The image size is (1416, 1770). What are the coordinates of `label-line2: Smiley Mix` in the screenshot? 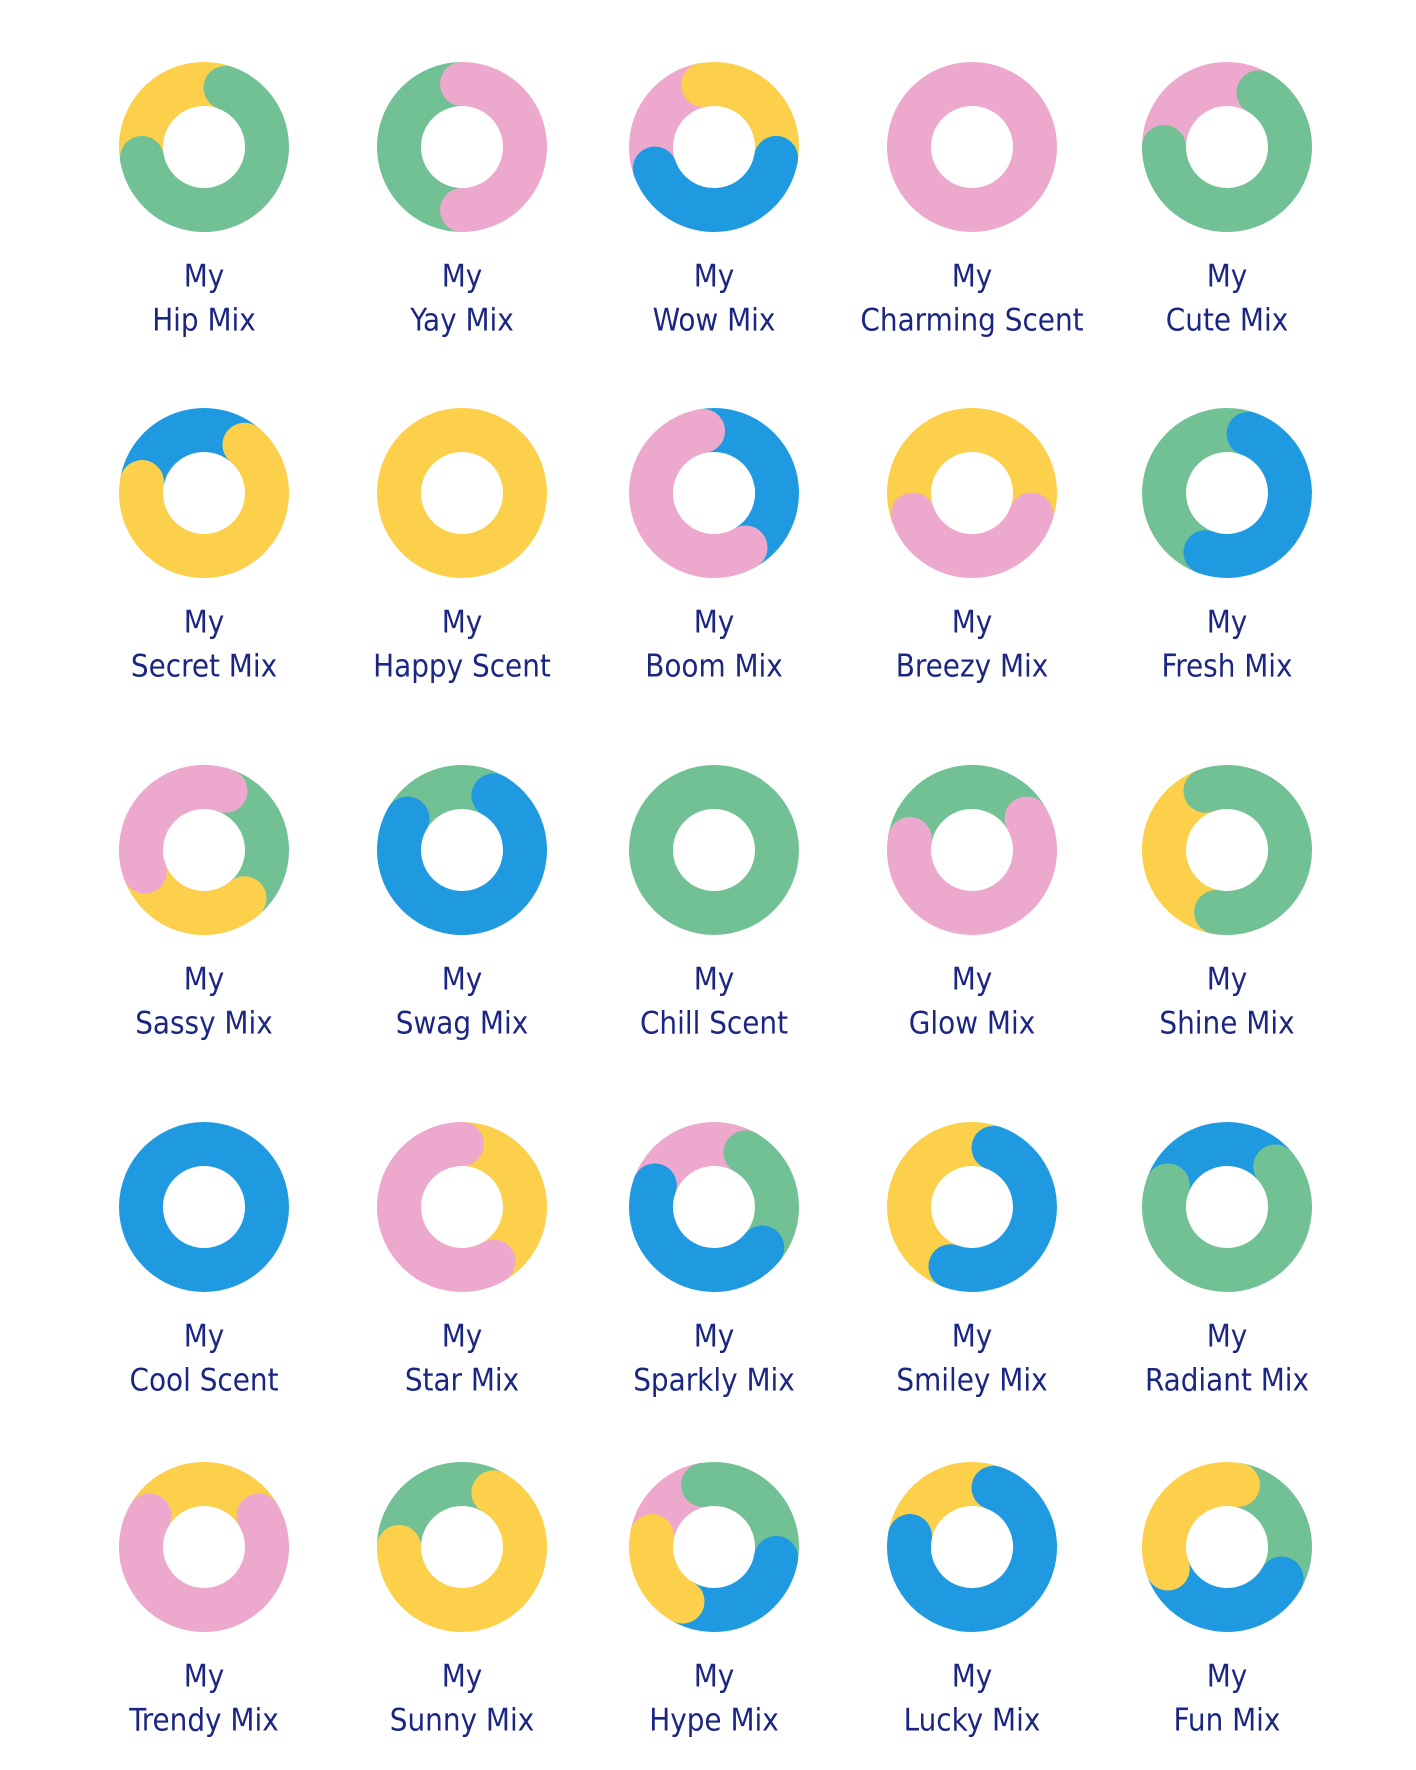 It's located at (971, 1381).